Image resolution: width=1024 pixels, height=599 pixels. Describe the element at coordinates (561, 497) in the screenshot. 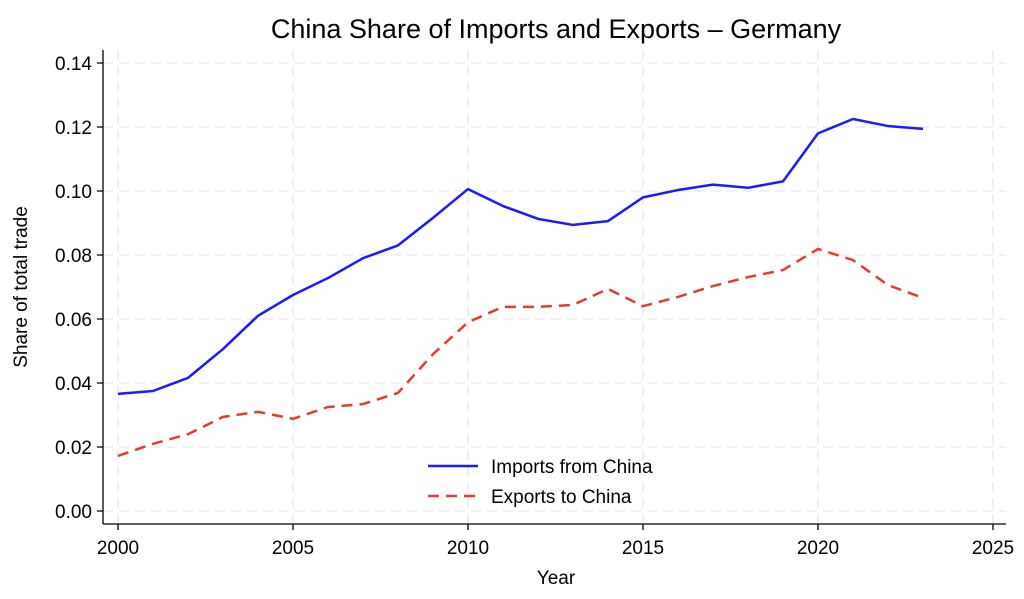

I see `legend-label-exports: Exports to China` at that location.